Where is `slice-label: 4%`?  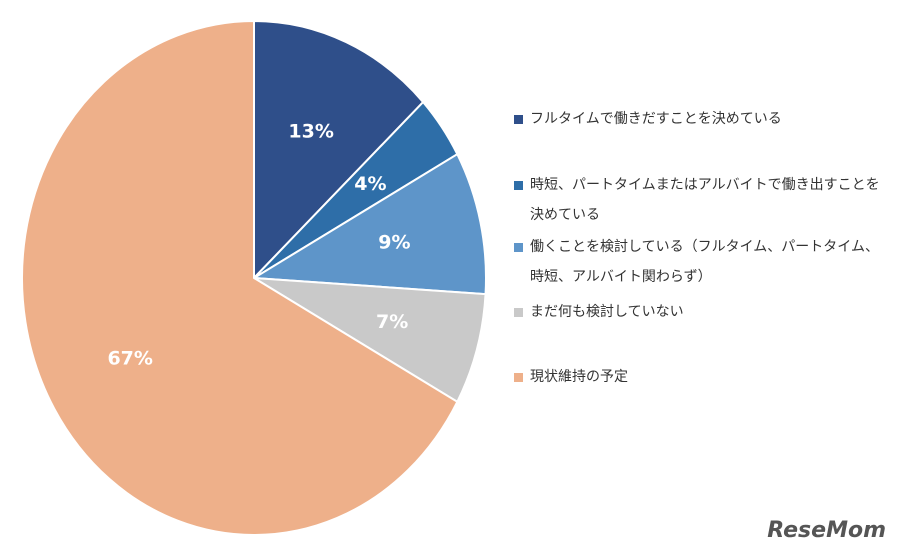
slice-label: 4% is located at coordinates (370, 184).